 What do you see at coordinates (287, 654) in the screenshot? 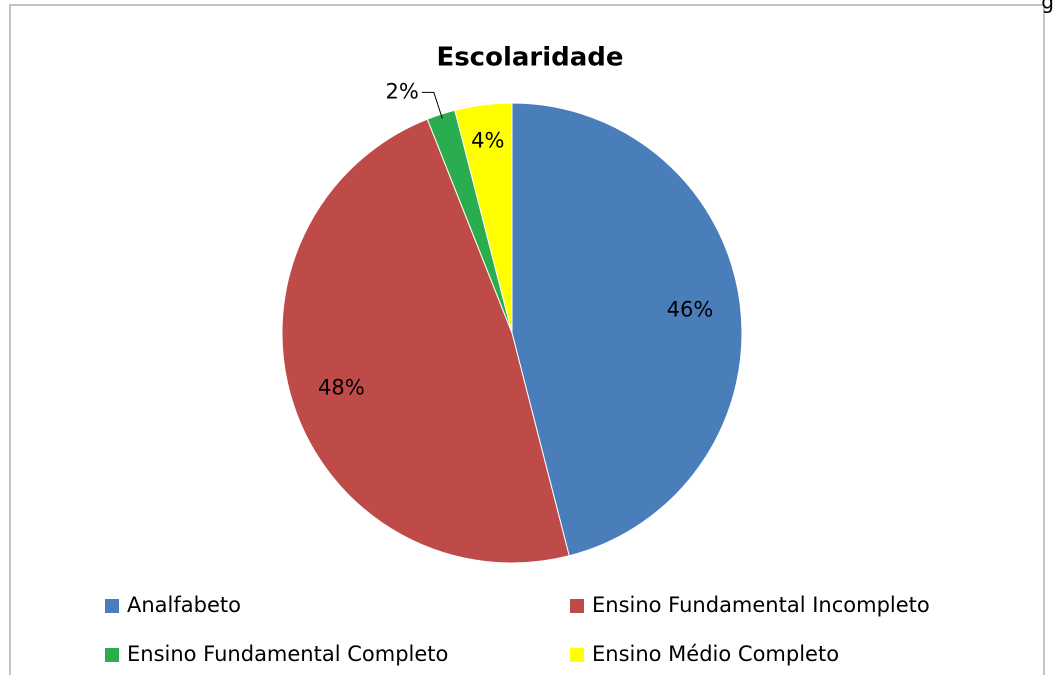
I see `legend-label: Ensino Fundamental Completo` at bounding box center [287, 654].